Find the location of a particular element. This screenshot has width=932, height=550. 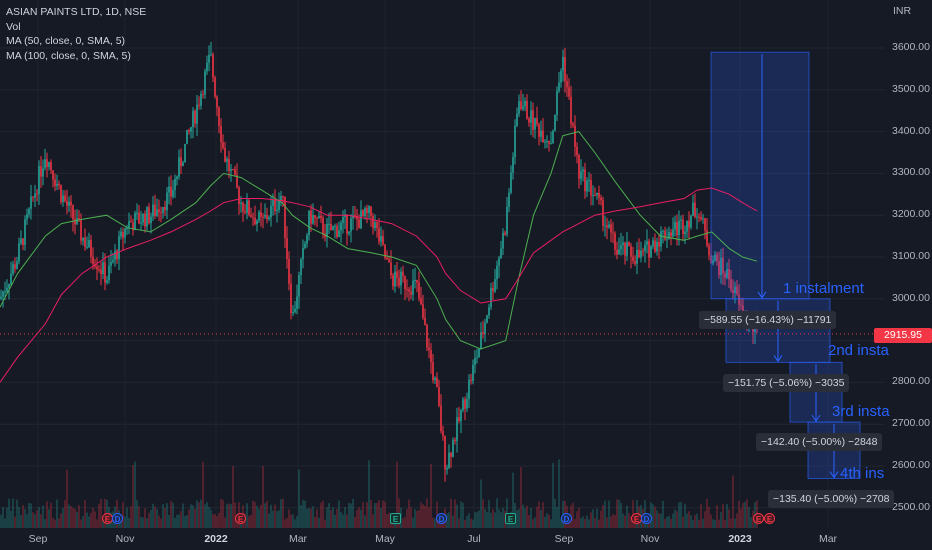

legend-vol: Vol is located at coordinates (13, 26).